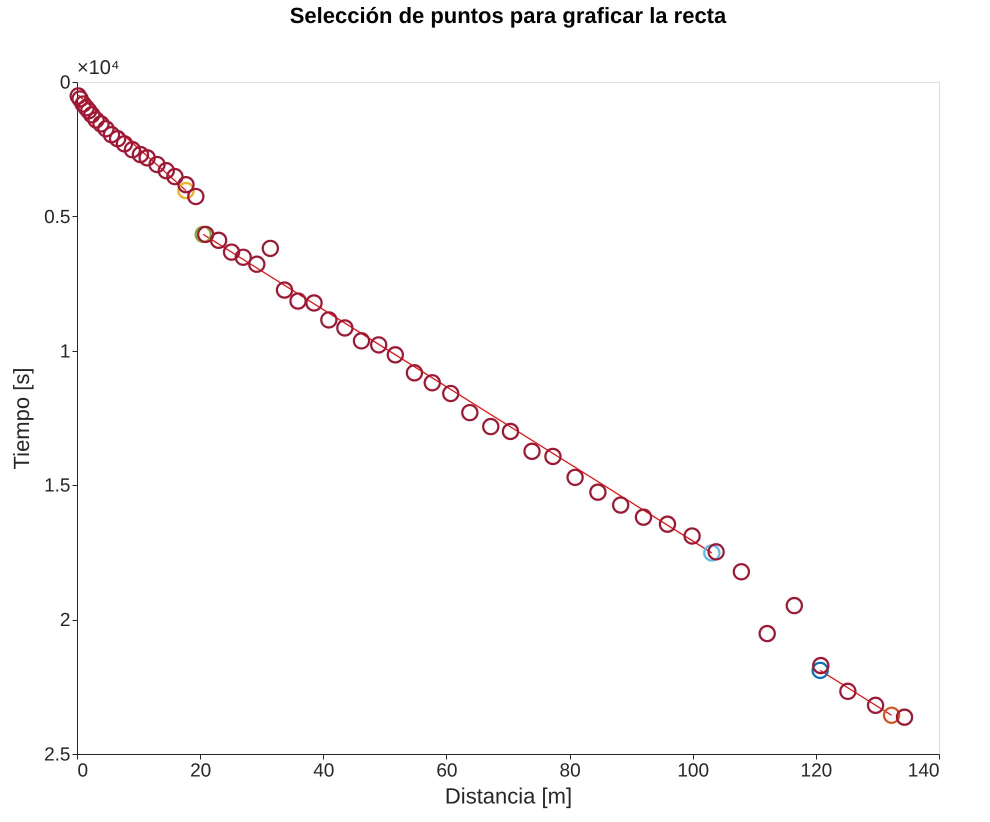 This screenshot has height=822, width=990. What do you see at coordinates (57, 486) in the screenshot?
I see `y-tick-label: 1.5` at bounding box center [57, 486].